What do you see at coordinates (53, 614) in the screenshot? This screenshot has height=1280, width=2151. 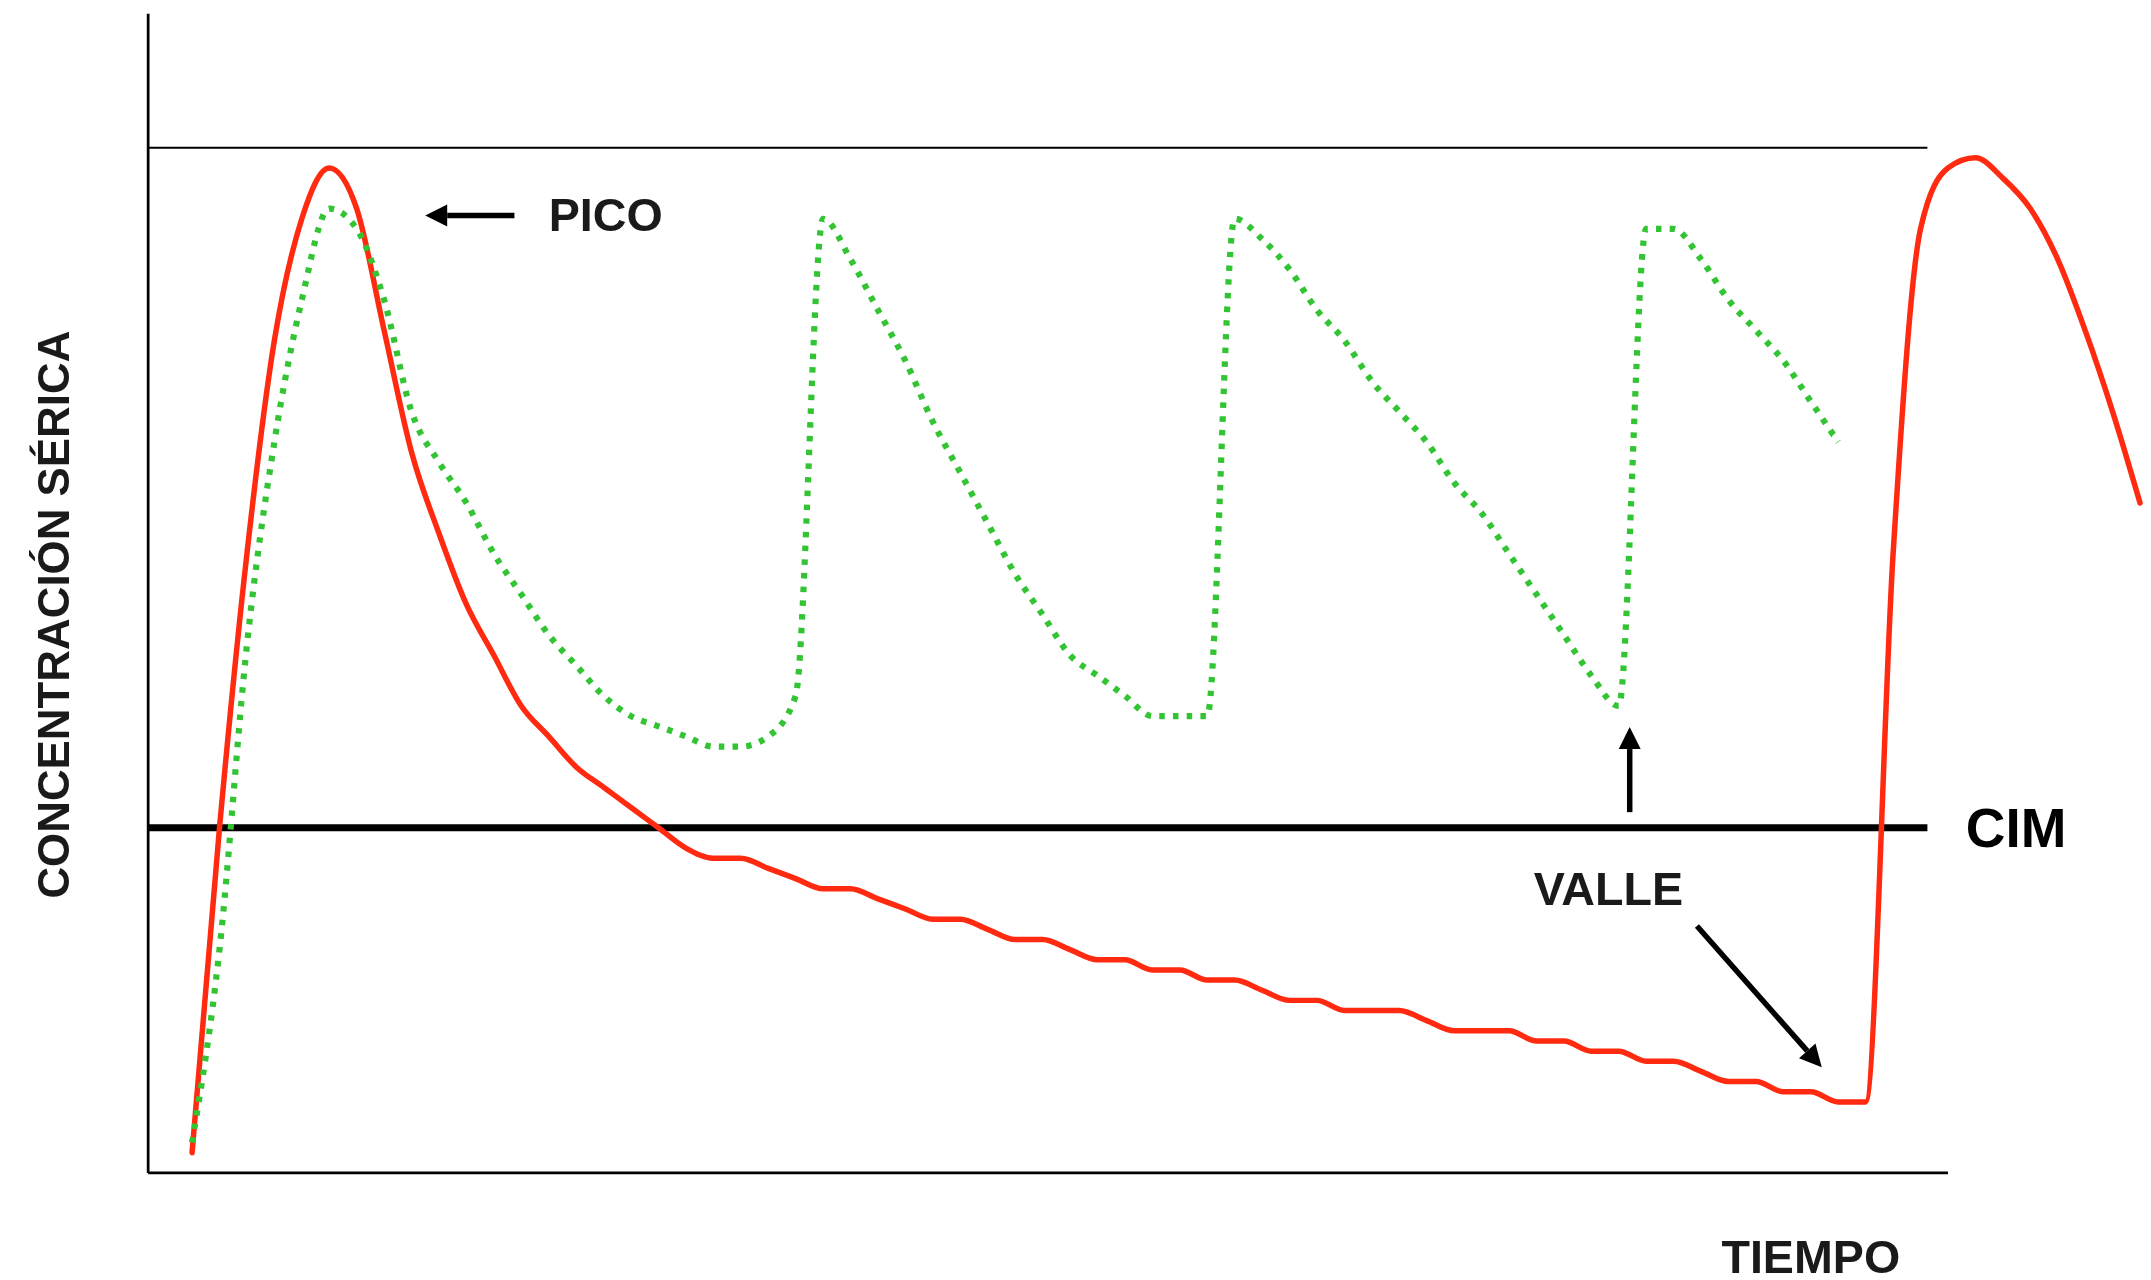 I see `y-axis-title: CONCENTRACIÓN SÉRICA` at bounding box center [53, 614].